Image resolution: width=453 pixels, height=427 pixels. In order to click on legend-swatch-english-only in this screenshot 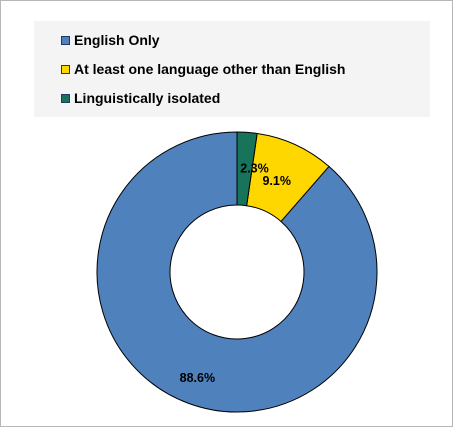, I will do `click(65, 40)`.